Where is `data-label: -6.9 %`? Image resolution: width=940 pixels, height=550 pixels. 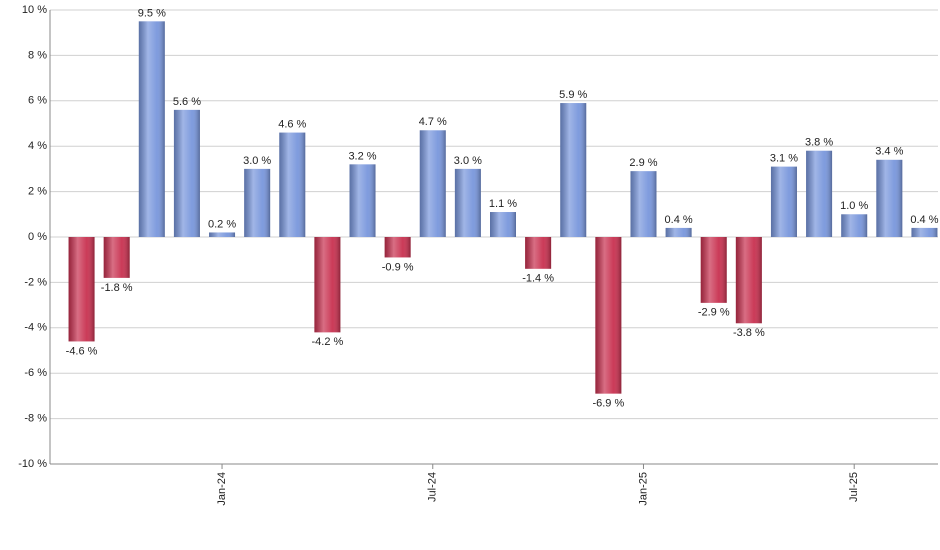
data-label: -6.9 % is located at coordinates (608, 404).